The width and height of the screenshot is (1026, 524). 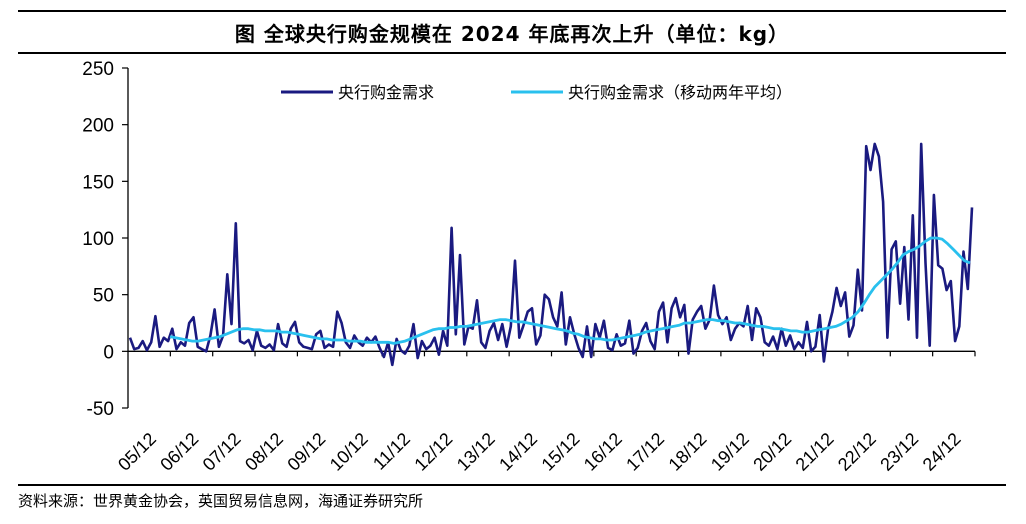 I want to click on x-tick-label: 17/12, so click(x=645, y=452).